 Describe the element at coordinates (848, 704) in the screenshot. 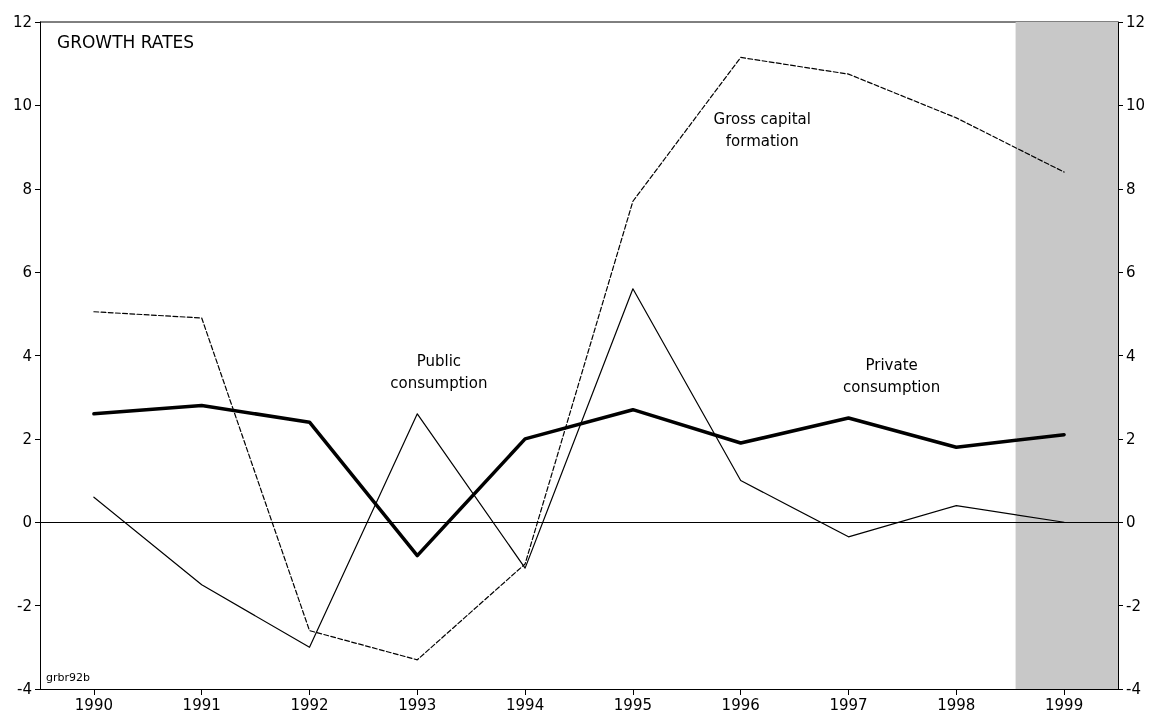

I see `x-tick-label: 1997` at that location.